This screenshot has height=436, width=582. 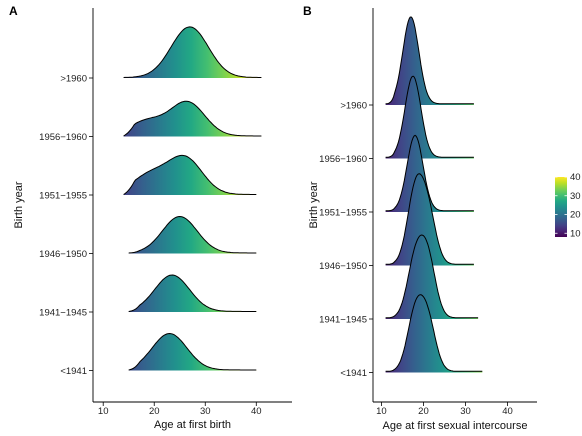 I want to click on legend-tick-label: 20, so click(x=575, y=215).